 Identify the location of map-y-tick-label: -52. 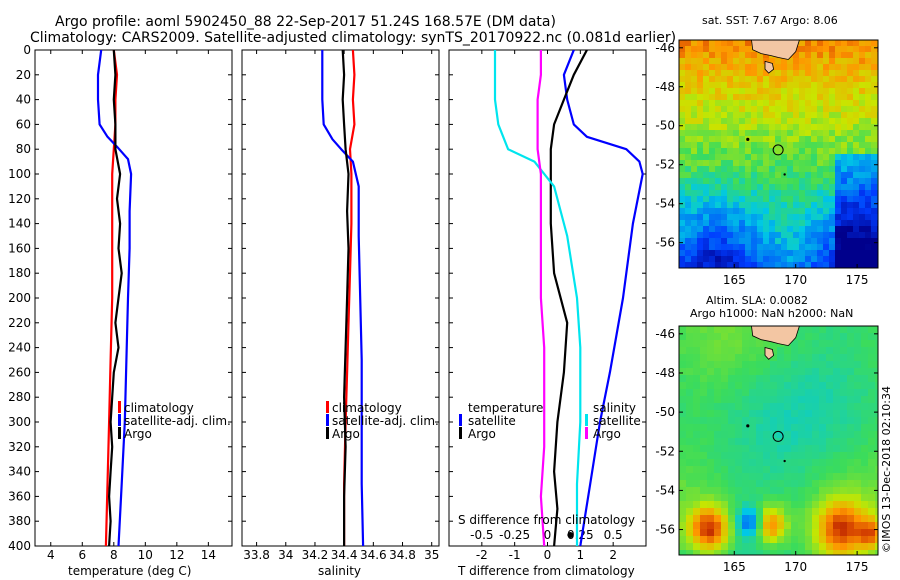
(665, 451).